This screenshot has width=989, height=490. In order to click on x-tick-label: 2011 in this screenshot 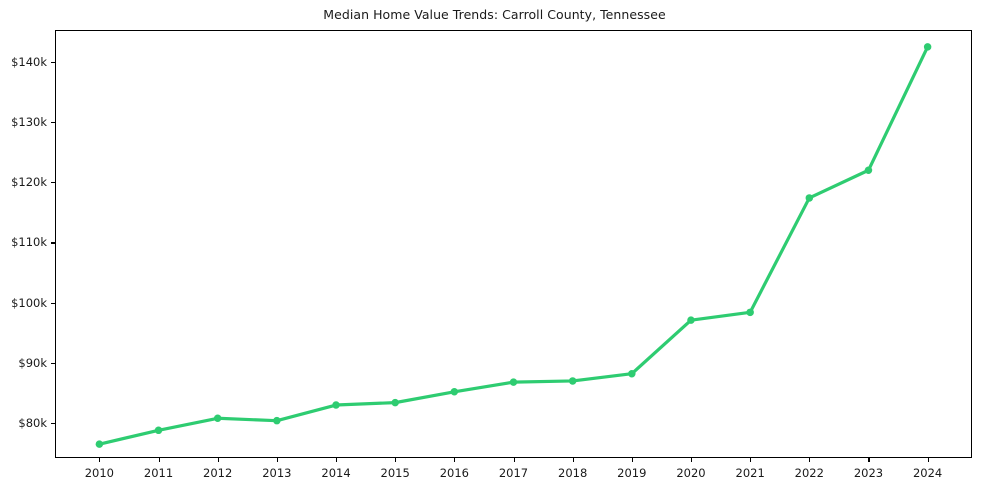, I will do `click(158, 473)`.